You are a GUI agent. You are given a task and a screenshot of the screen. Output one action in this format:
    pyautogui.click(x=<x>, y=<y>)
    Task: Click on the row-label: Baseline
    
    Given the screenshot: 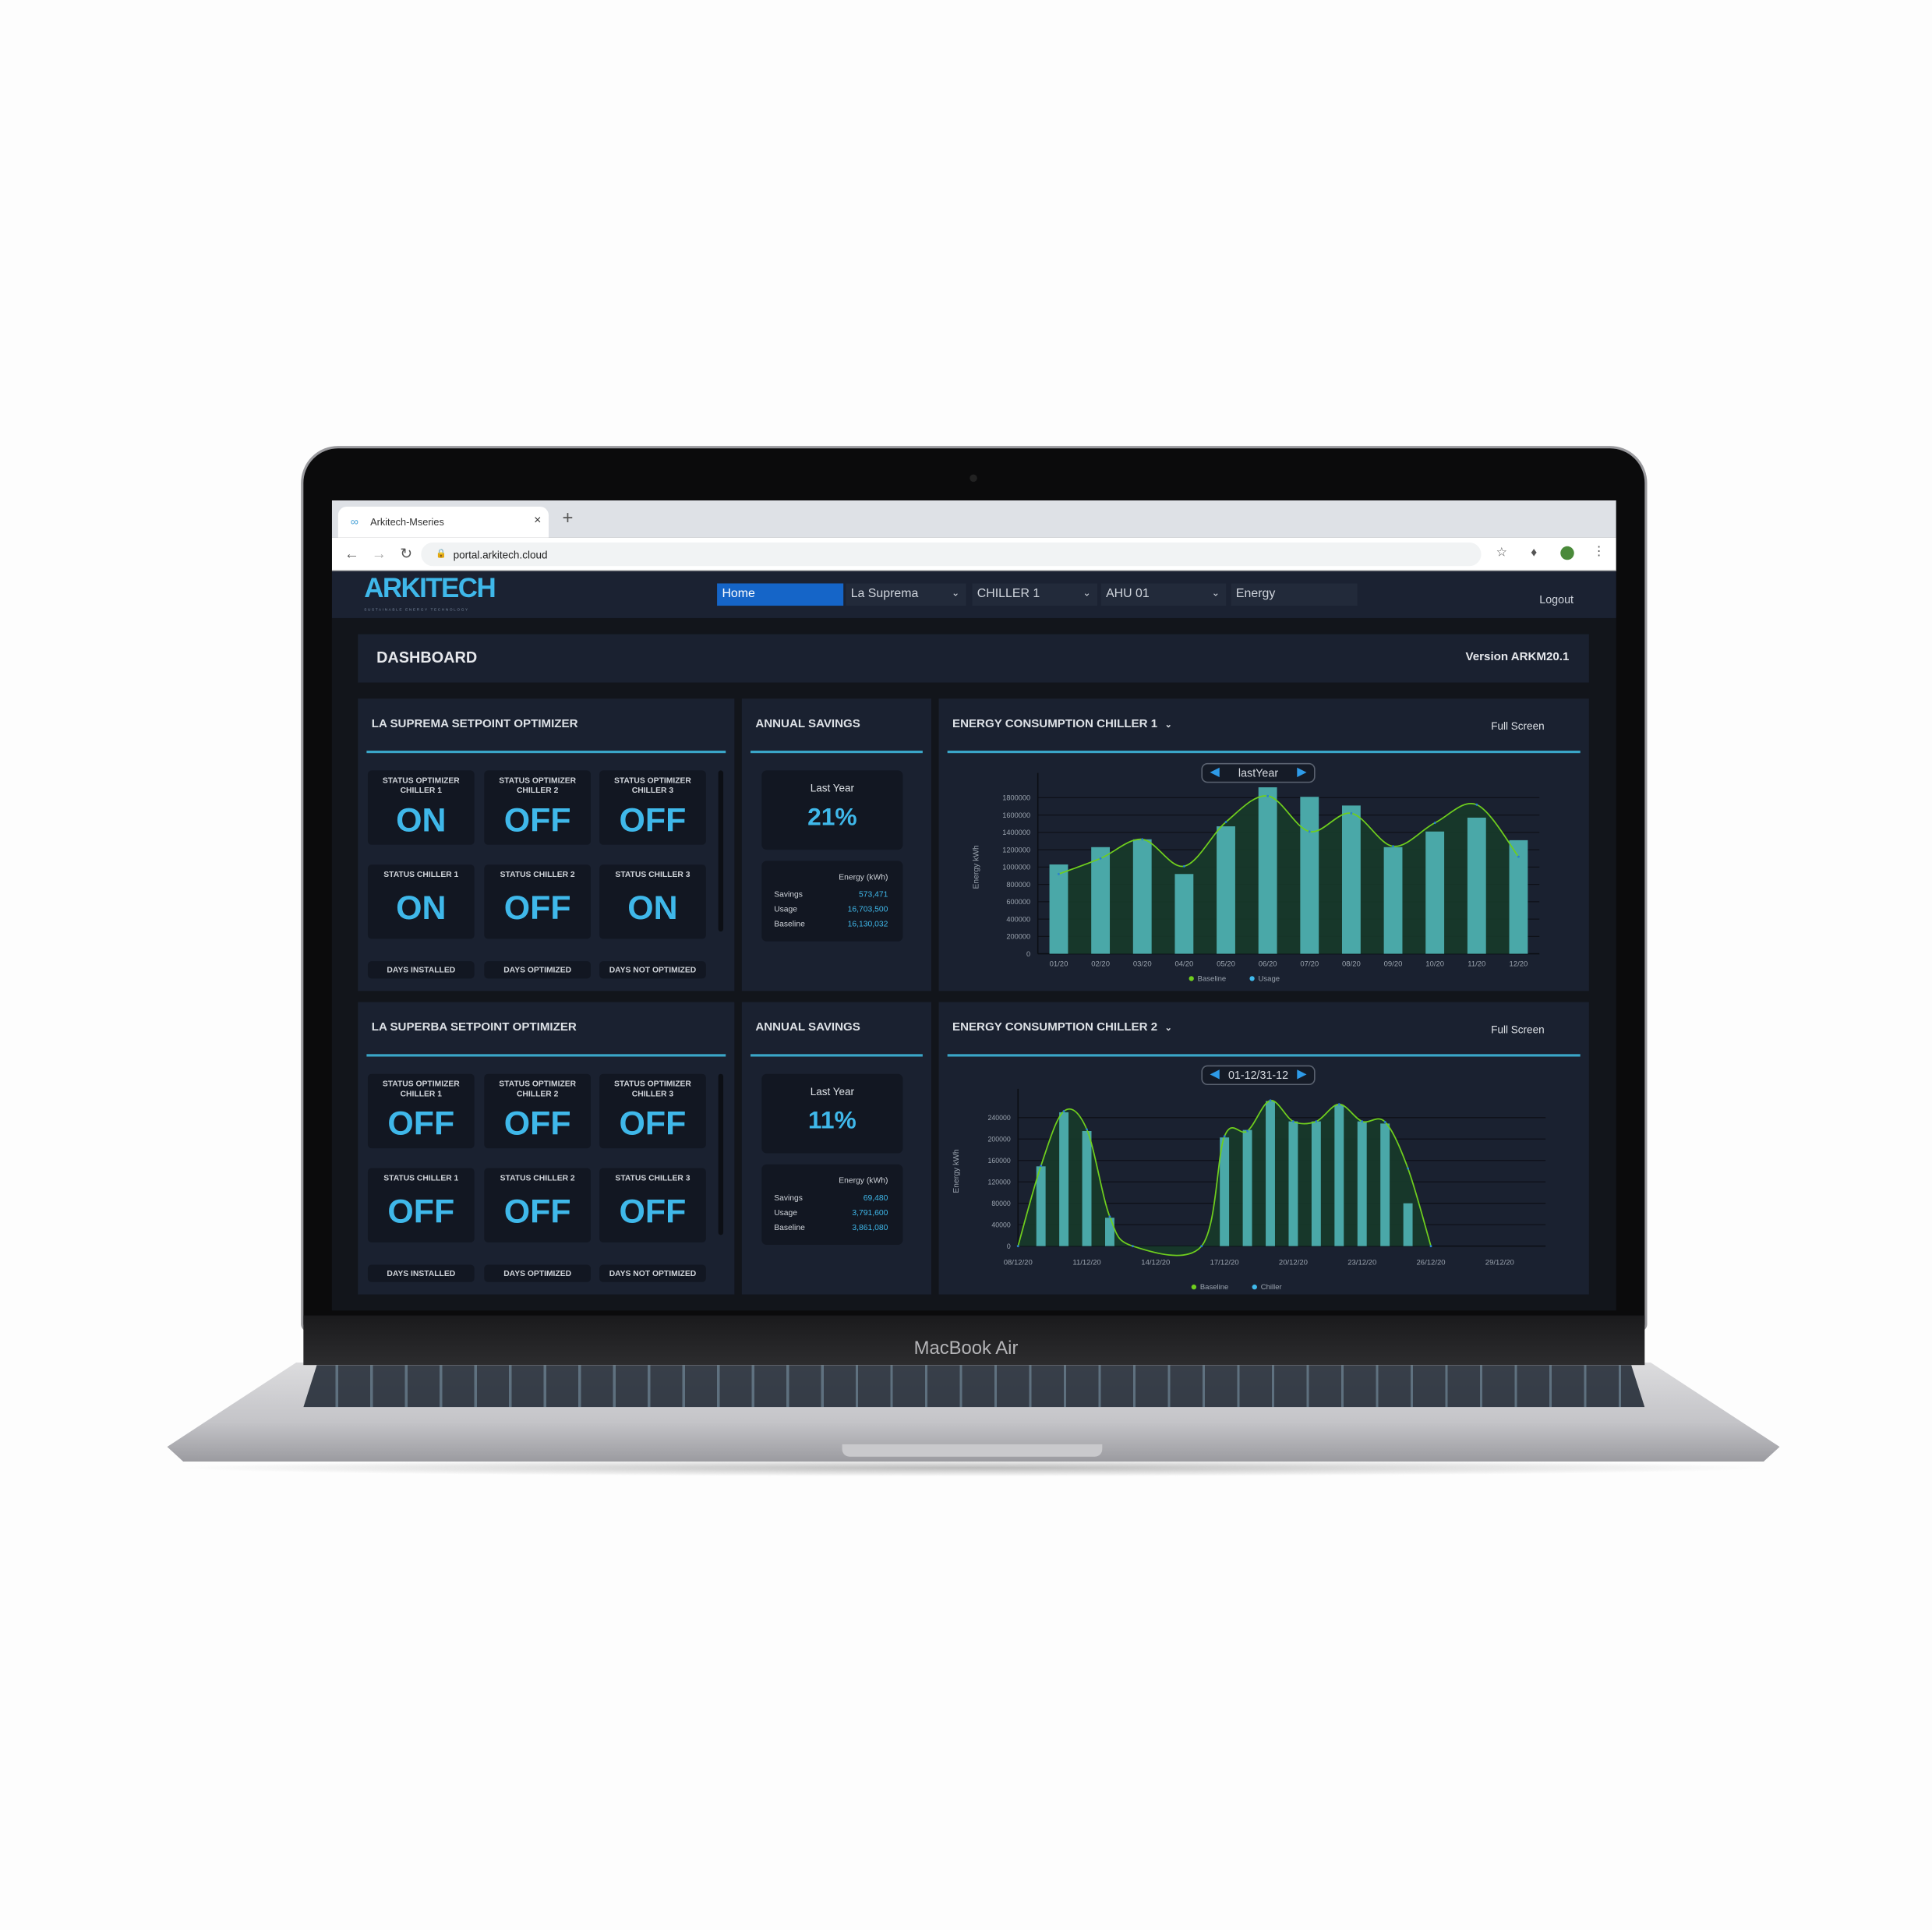 What is the action you would take?
    pyautogui.click(x=789, y=925)
    